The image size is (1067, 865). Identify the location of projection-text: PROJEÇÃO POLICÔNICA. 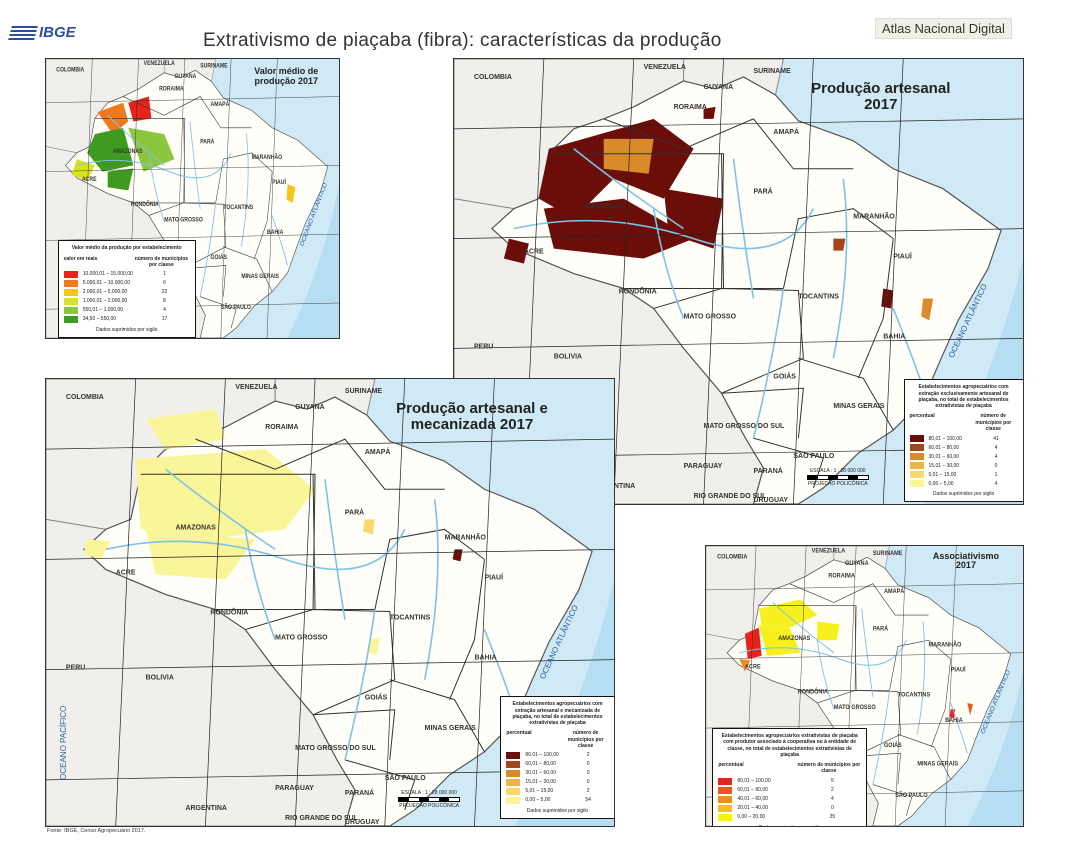
(429, 806).